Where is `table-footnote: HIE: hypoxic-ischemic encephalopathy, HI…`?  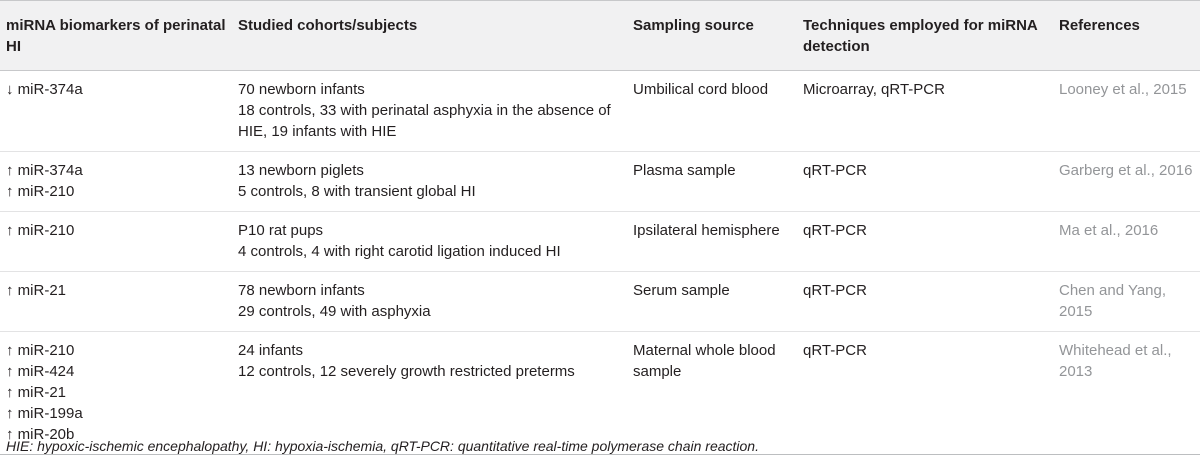
table-footnote: HIE: hypoxic-ischemic encephalopathy, HI… is located at coordinates (382, 446).